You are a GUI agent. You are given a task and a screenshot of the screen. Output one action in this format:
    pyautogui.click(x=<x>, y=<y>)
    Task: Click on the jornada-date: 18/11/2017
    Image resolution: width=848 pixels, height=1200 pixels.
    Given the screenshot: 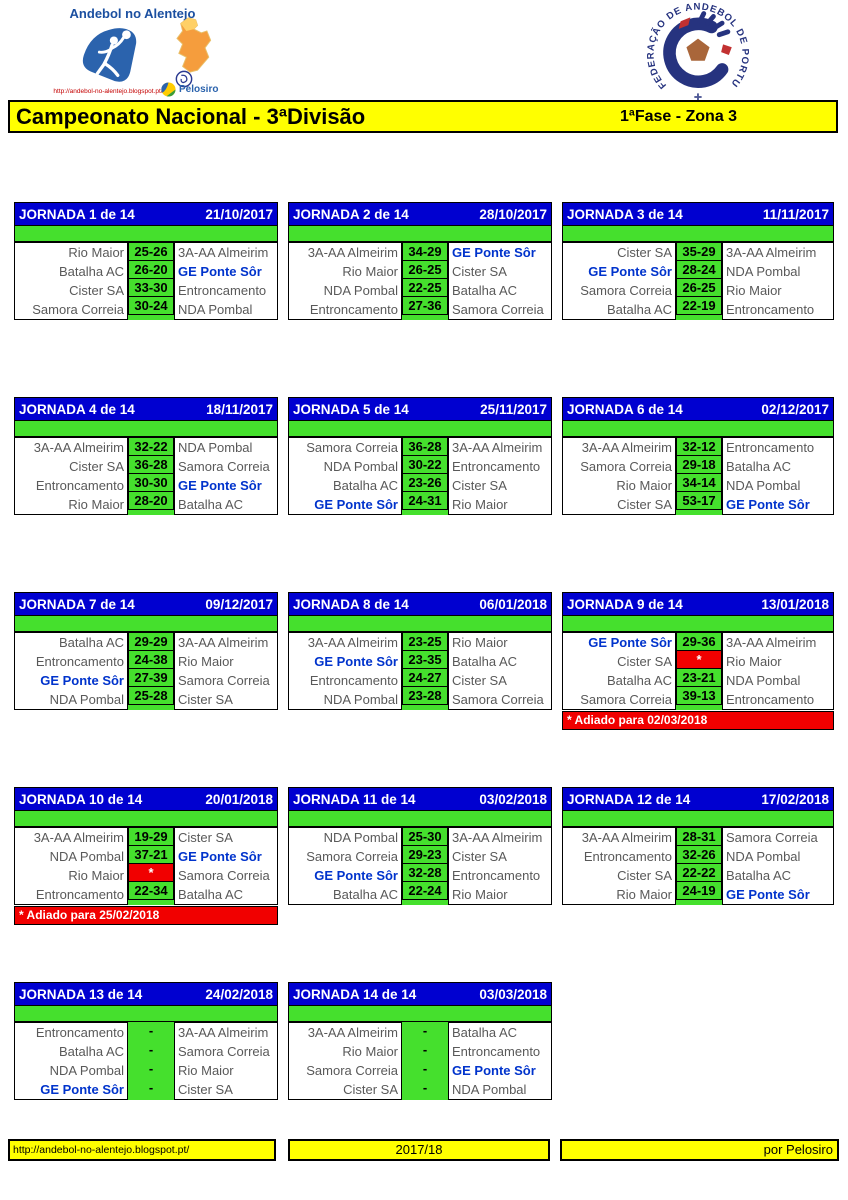 What is the action you would take?
    pyautogui.click(x=239, y=409)
    